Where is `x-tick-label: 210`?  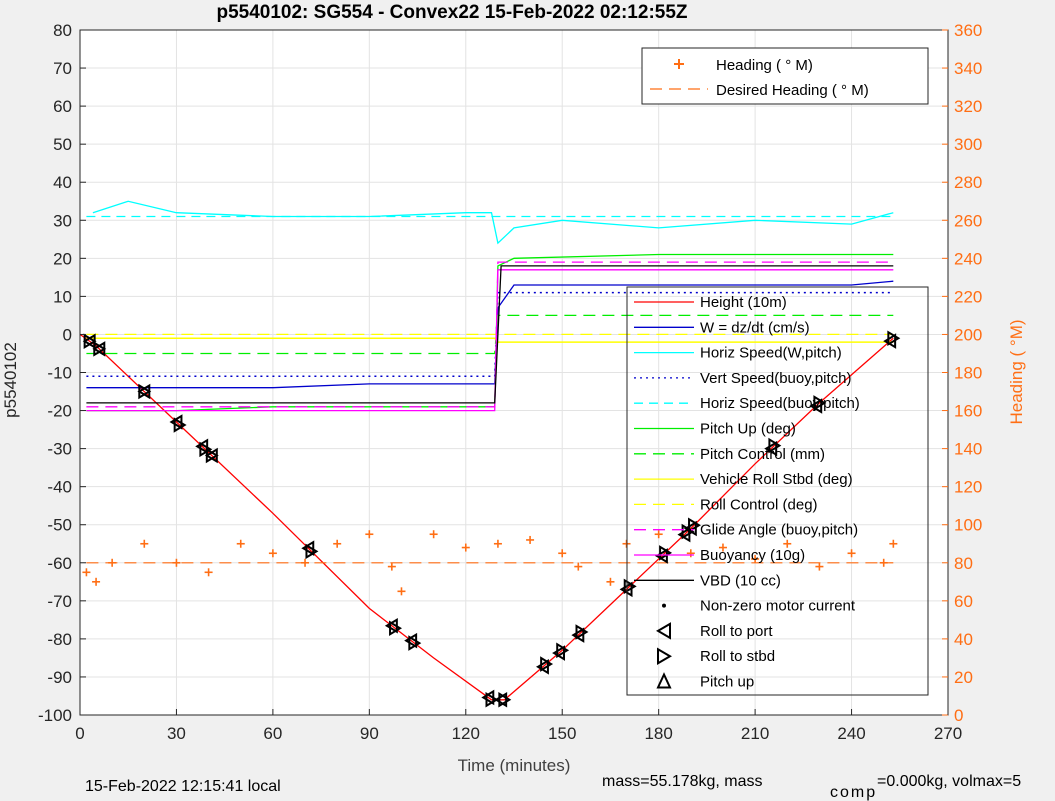
x-tick-label: 210 is located at coordinates (755, 733).